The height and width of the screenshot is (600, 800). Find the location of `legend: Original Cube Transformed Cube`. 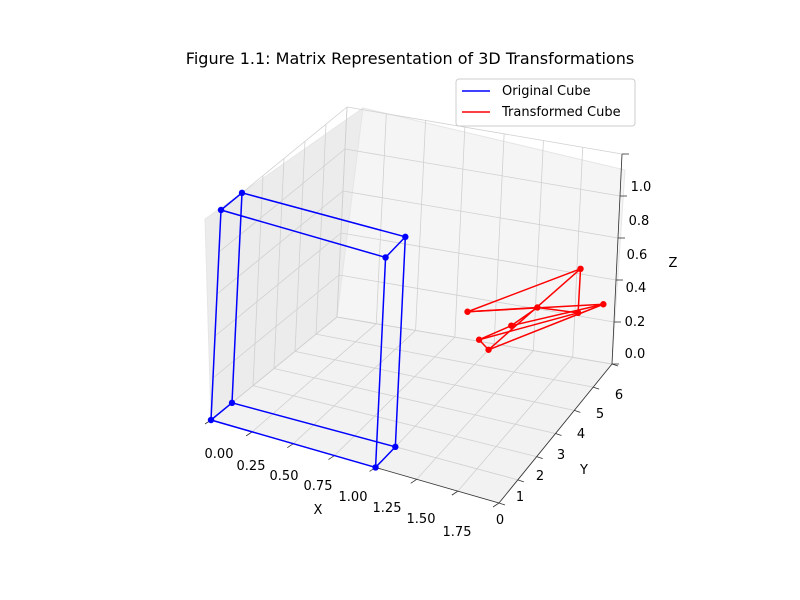

legend: Original Cube Transformed Cube is located at coordinates (545, 102).